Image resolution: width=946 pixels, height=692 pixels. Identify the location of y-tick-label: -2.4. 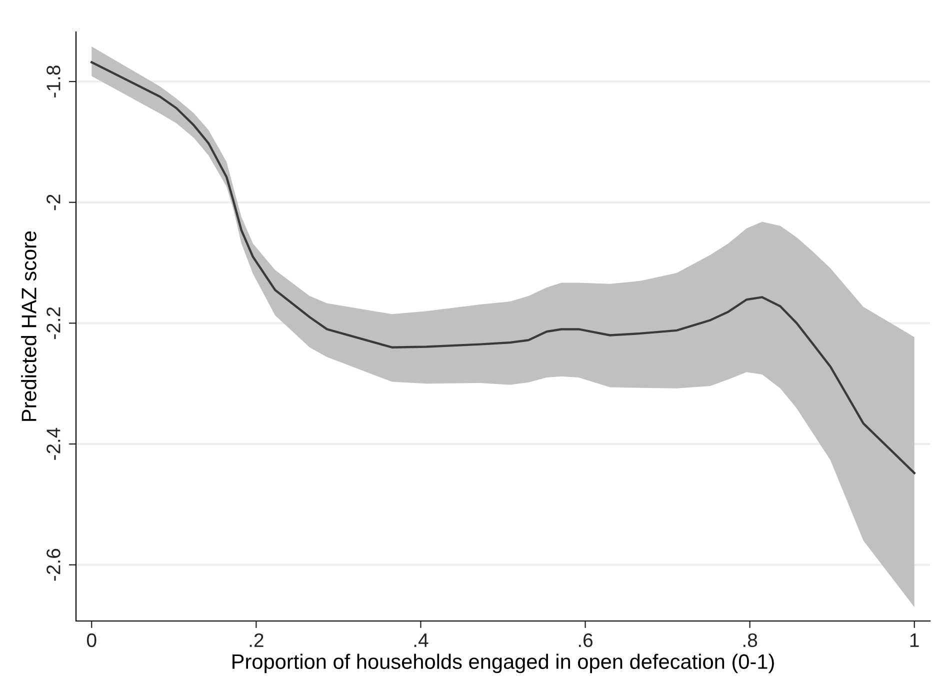
(53, 444).